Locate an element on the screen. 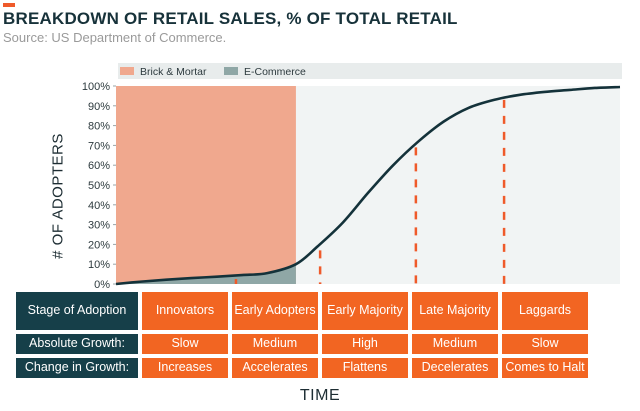 Image resolution: width=640 pixels, height=411 pixels. stage-early-adopters: Early Adopters is located at coordinates (275, 311).